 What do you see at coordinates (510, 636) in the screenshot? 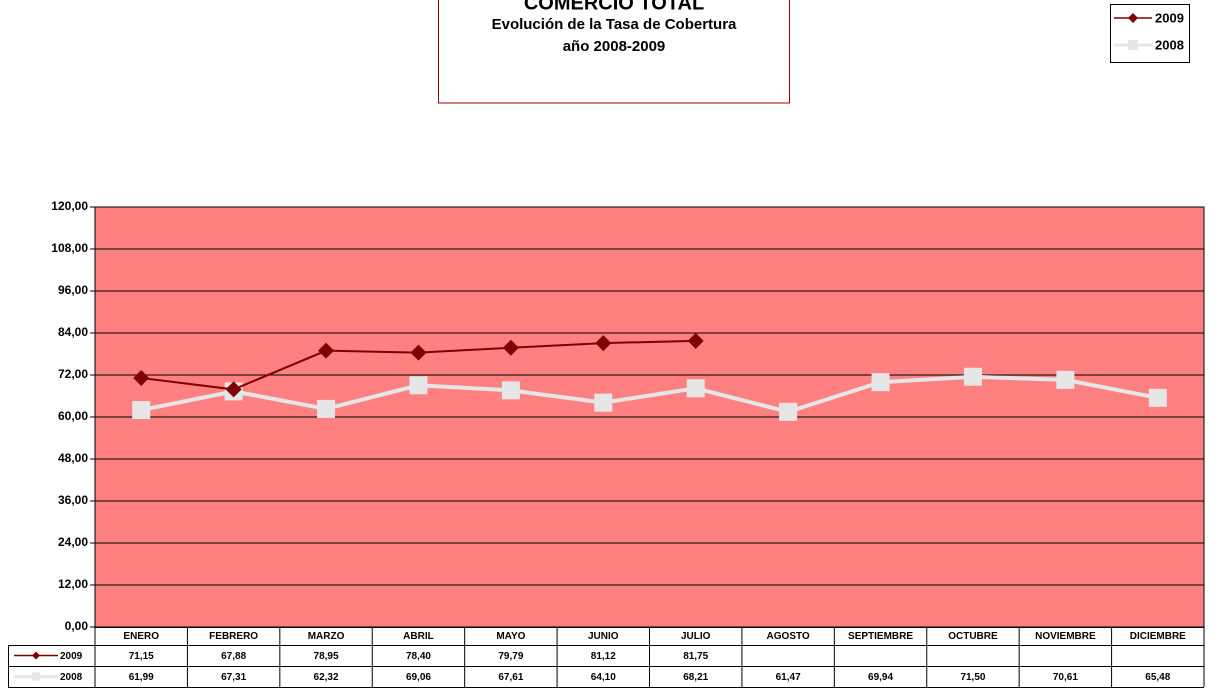
I see `x-tick-label: MAYO` at bounding box center [510, 636].